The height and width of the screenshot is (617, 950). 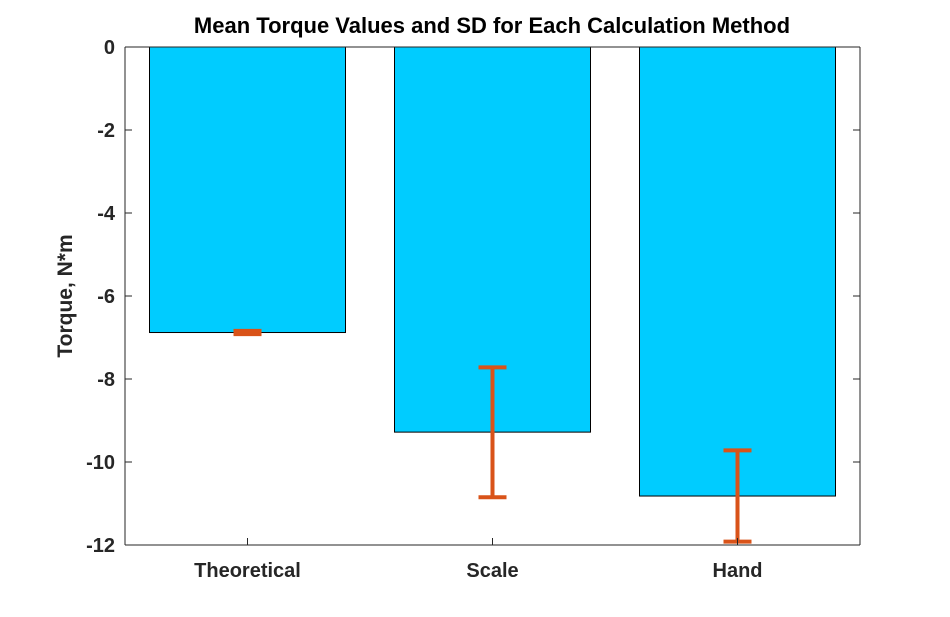 What do you see at coordinates (738, 571) in the screenshot?
I see `x-tick-label-hand: Hand` at bounding box center [738, 571].